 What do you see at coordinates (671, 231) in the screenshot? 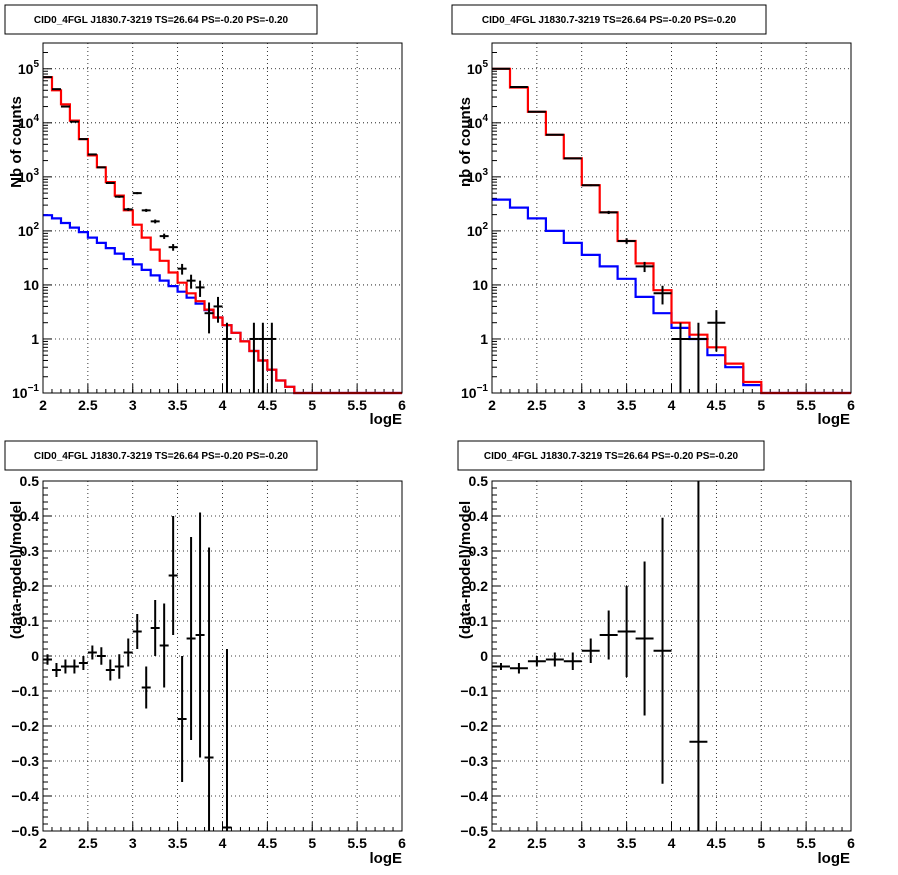
I see `model-total-line` at bounding box center [671, 231].